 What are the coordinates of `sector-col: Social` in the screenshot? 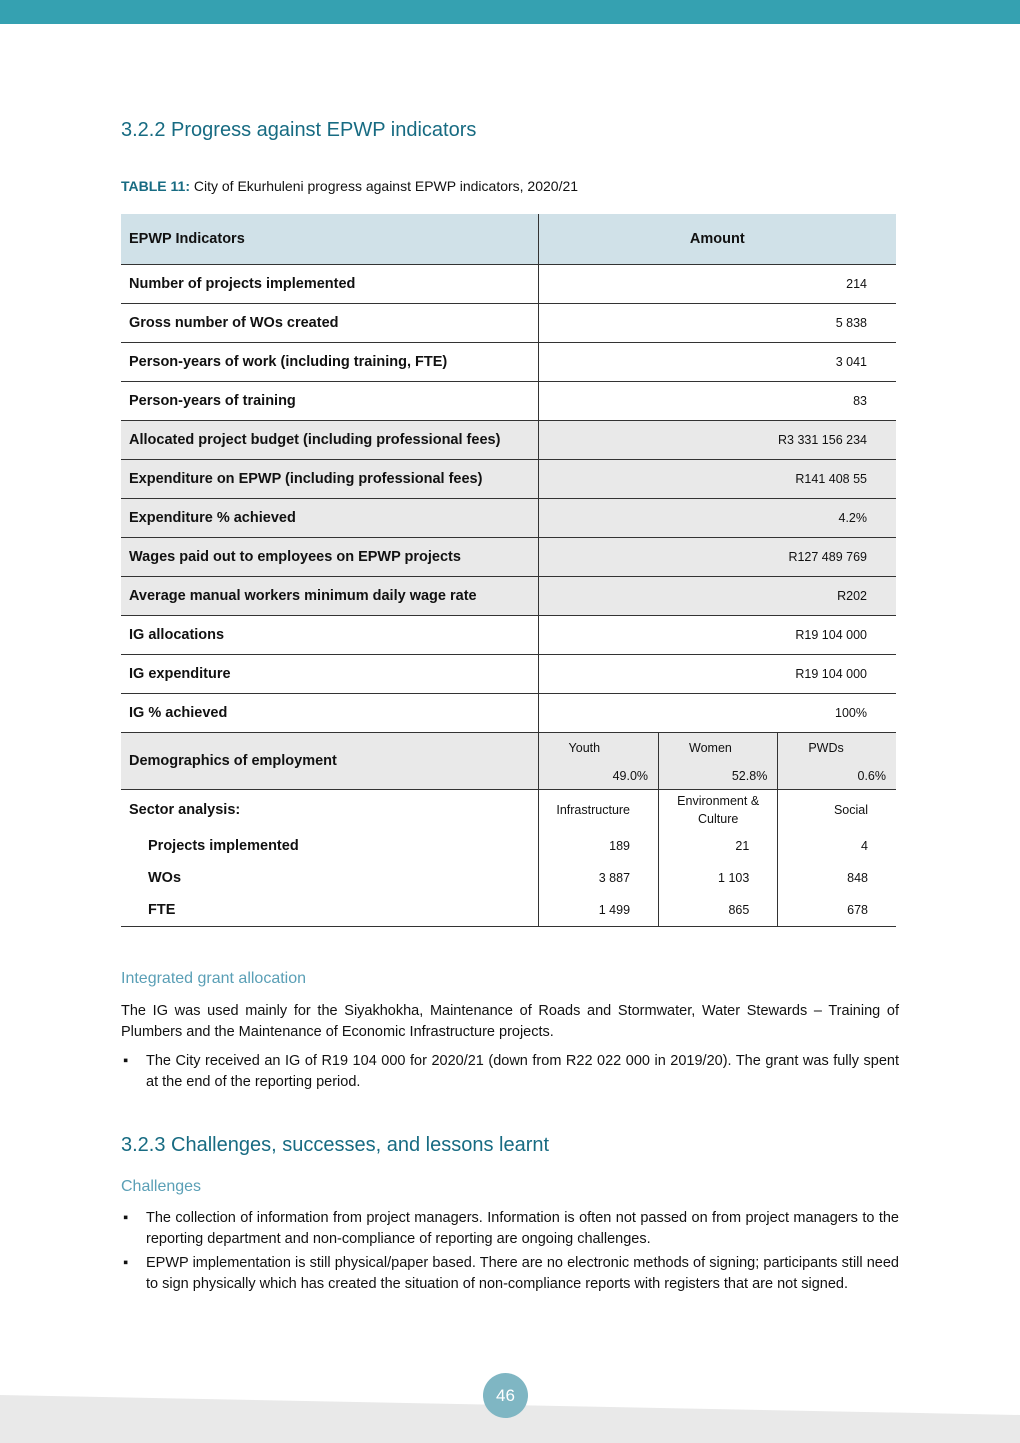 It's located at (850, 810).